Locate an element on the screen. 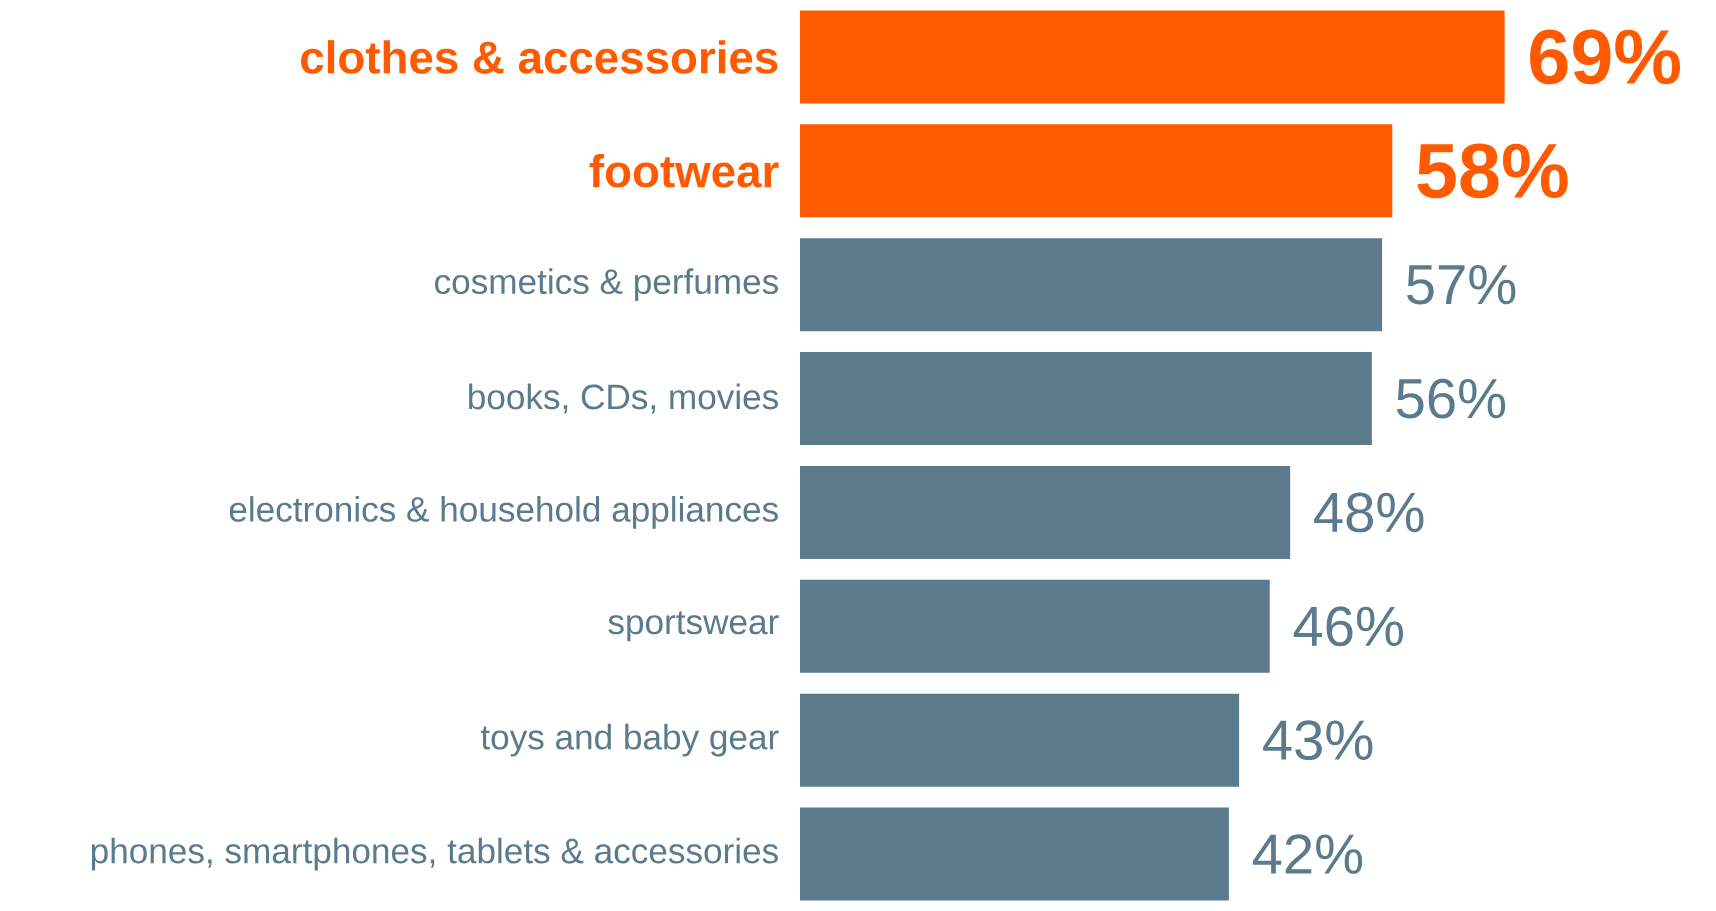 The height and width of the screenshot is (911, 1716). data-label: 43% is located at coordinates (1318, 740).